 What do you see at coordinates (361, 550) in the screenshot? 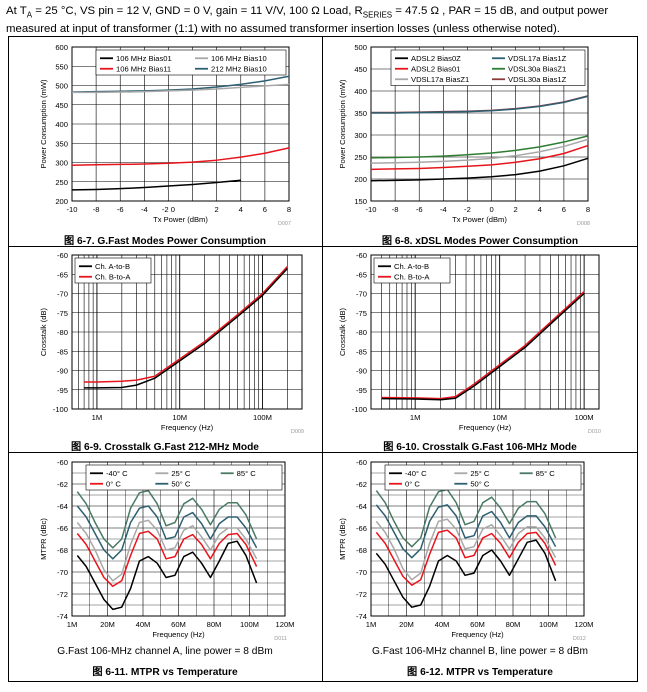
I see `fig12-ytick-label: -68` at bounding box center [361, 550].